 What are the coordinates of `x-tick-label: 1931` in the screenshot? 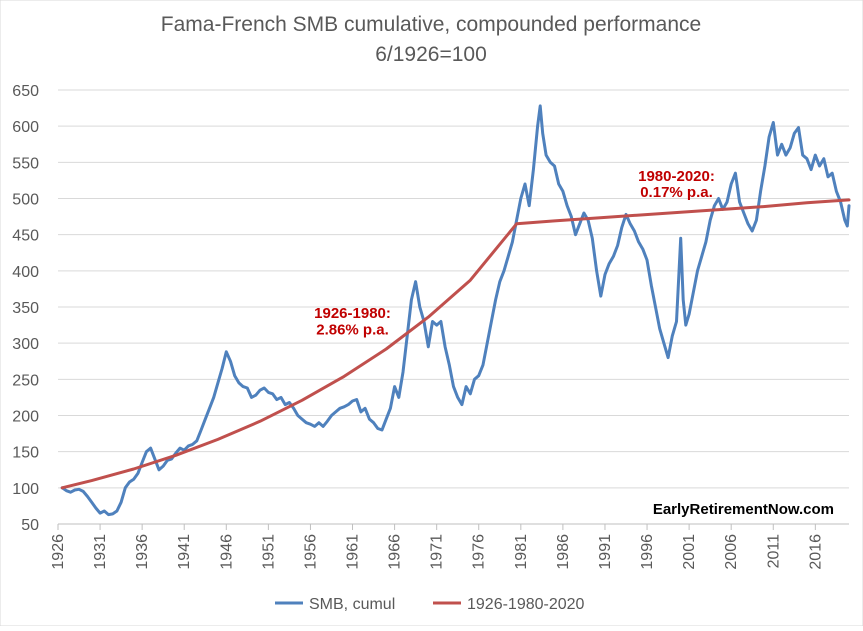 It's located at (100, 552).